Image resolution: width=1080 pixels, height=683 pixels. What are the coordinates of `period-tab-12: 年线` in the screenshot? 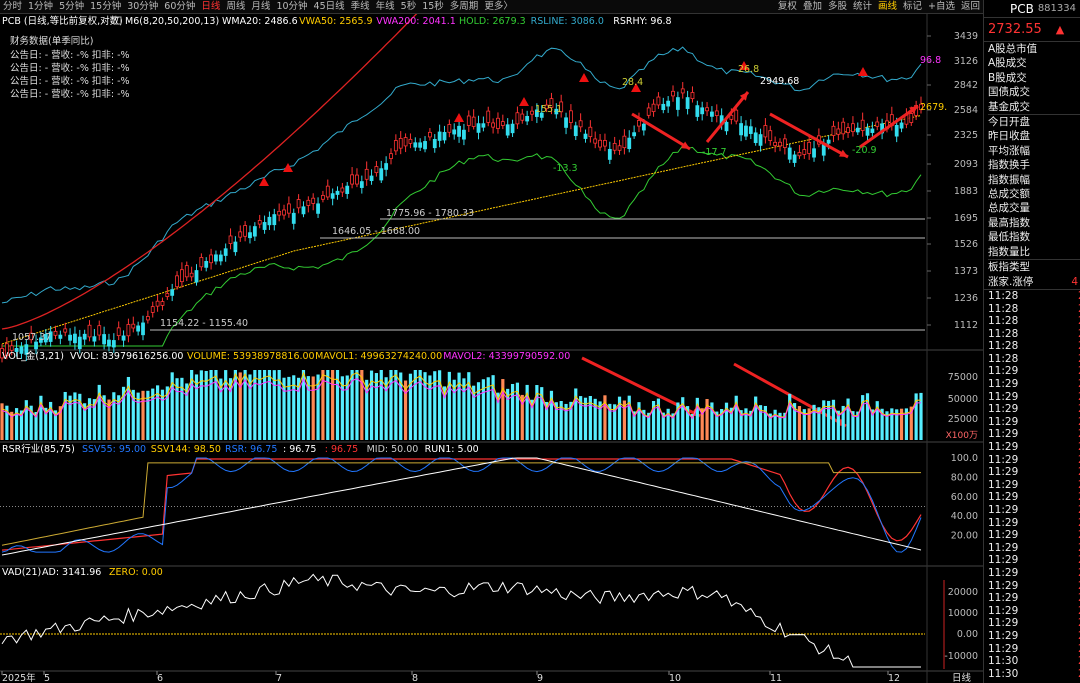 It's located at (385, 6).